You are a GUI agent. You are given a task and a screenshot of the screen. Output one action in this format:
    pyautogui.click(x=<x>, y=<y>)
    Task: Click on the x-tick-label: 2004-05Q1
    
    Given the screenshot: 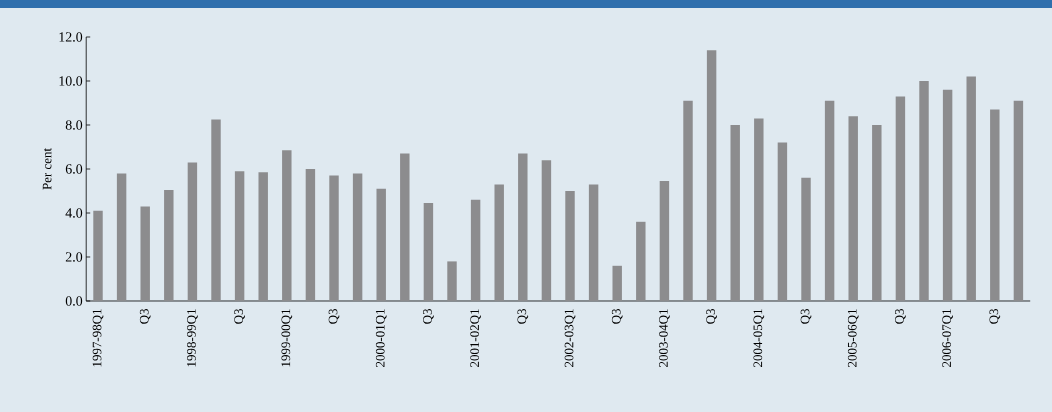 What is the action you would take?
    pyautogui.click(x=759, y=338)
    